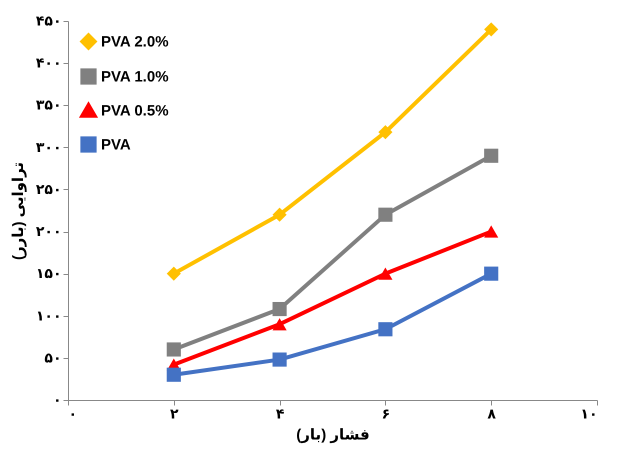 Image resolution: width=634 pixels, height=457 pixels. Describe the element at coordinates (49, 273) in the screenshot. I see `y-tick-label: ۱۵۰` at that location.